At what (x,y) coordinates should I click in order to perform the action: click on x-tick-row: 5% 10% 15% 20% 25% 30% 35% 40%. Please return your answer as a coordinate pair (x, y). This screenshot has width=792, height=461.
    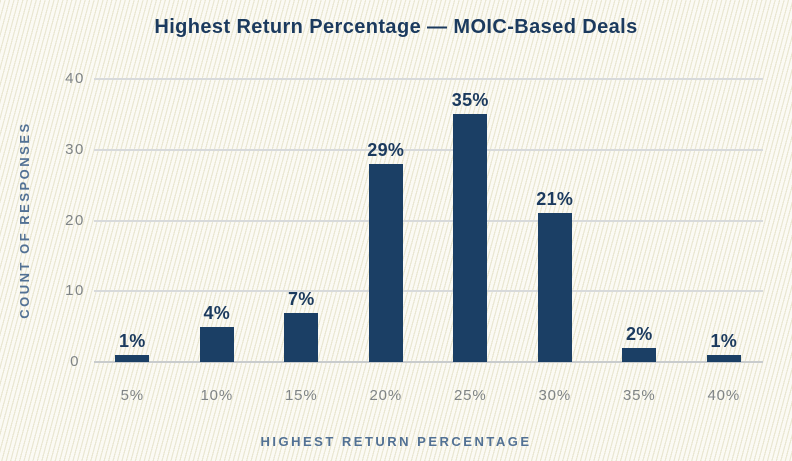
    Looking at the image, I should click on (428, 395).